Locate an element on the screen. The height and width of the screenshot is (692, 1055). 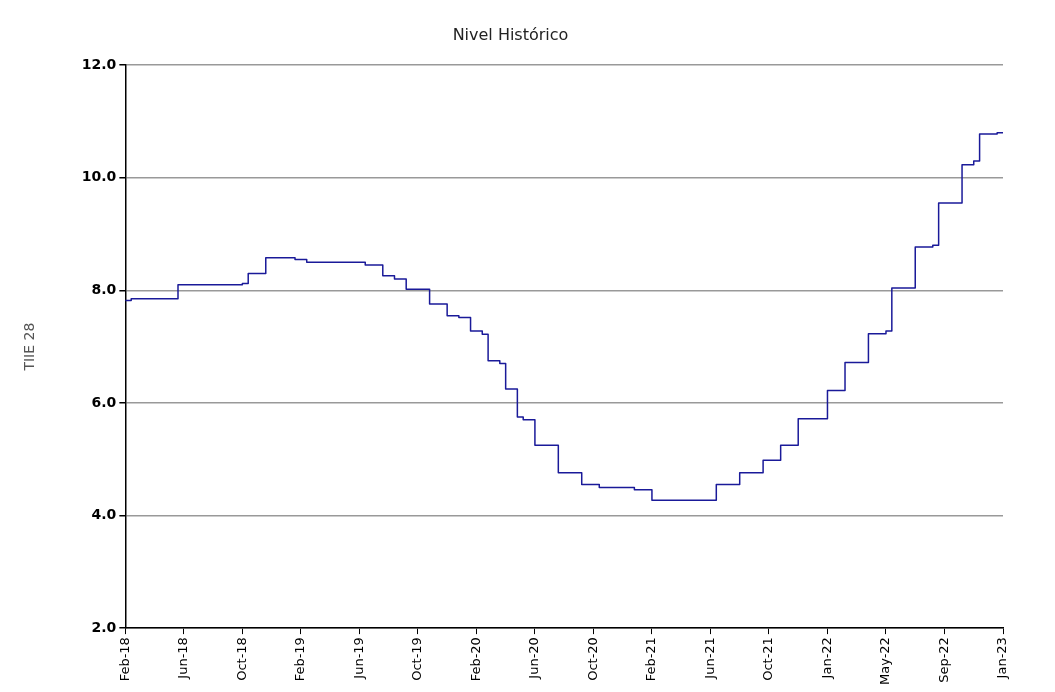
x-tick-label: Feb-18 is located at coordinates (124, 659).